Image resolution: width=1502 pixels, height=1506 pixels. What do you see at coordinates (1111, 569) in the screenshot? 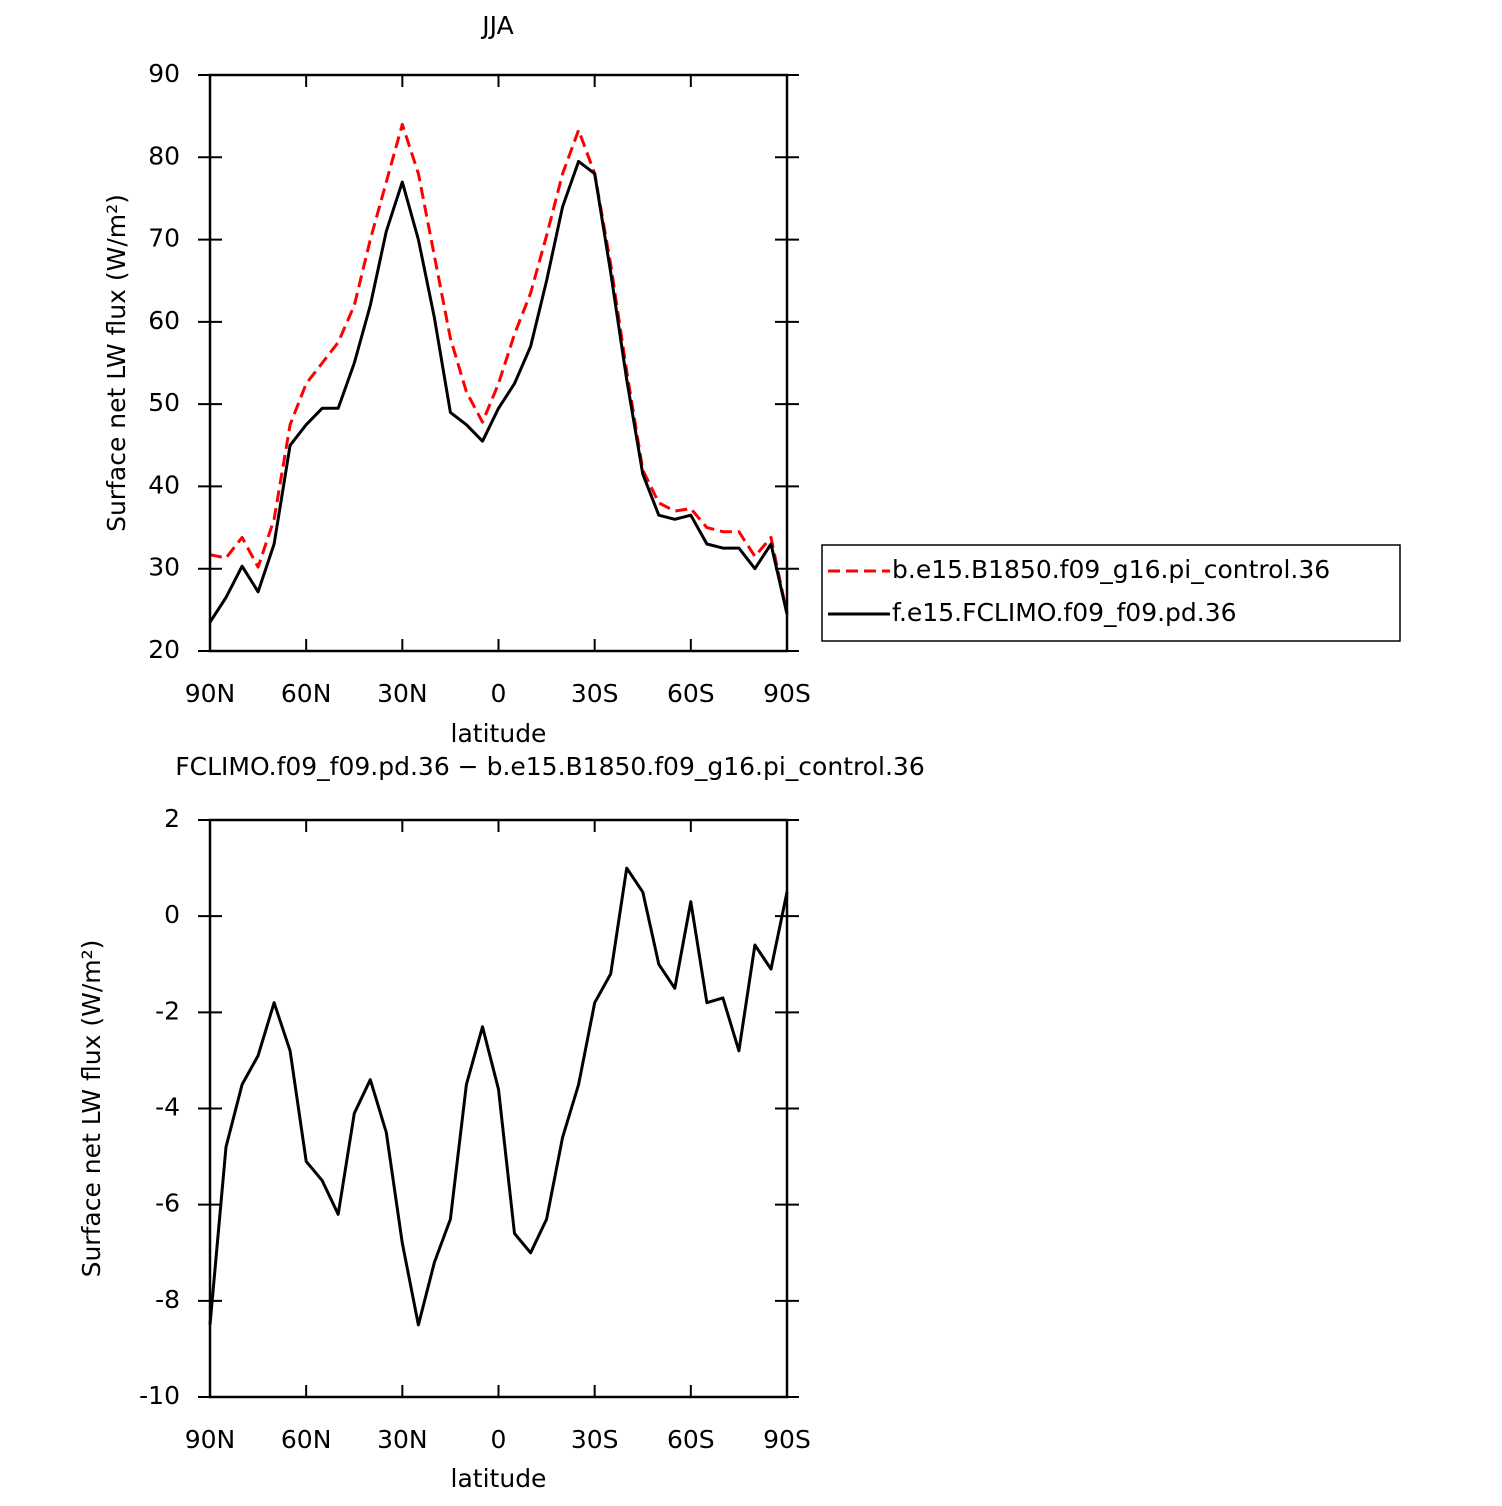
I see `legend-label: b.e15.B1850.f09_g16.pi_control.36` at bounding box center [1111, 569].